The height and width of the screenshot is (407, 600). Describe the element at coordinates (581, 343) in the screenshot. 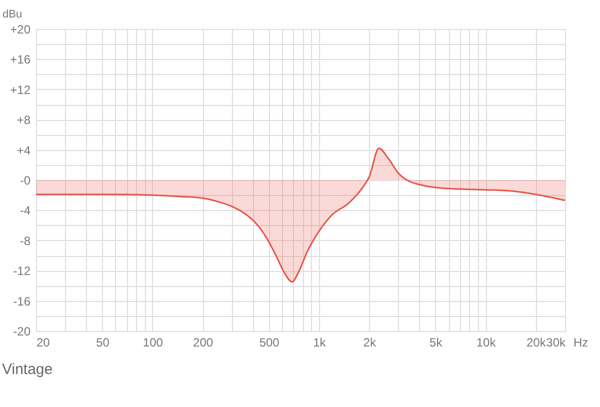

I see `x-axis-title: Hz` at that location.